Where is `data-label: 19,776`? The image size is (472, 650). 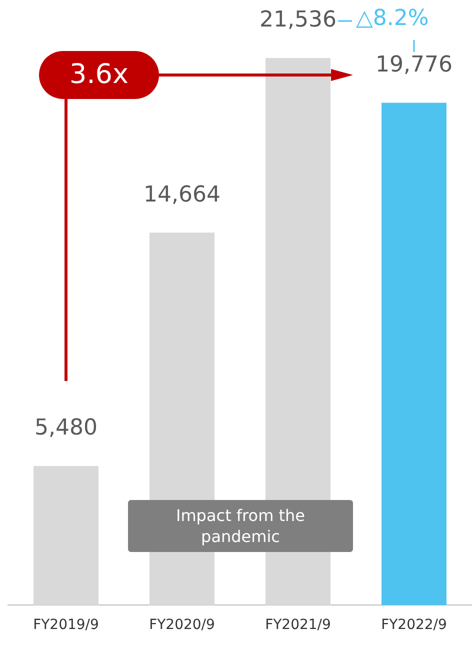 data-label: 19,776 is located at coordinates (414, 65).